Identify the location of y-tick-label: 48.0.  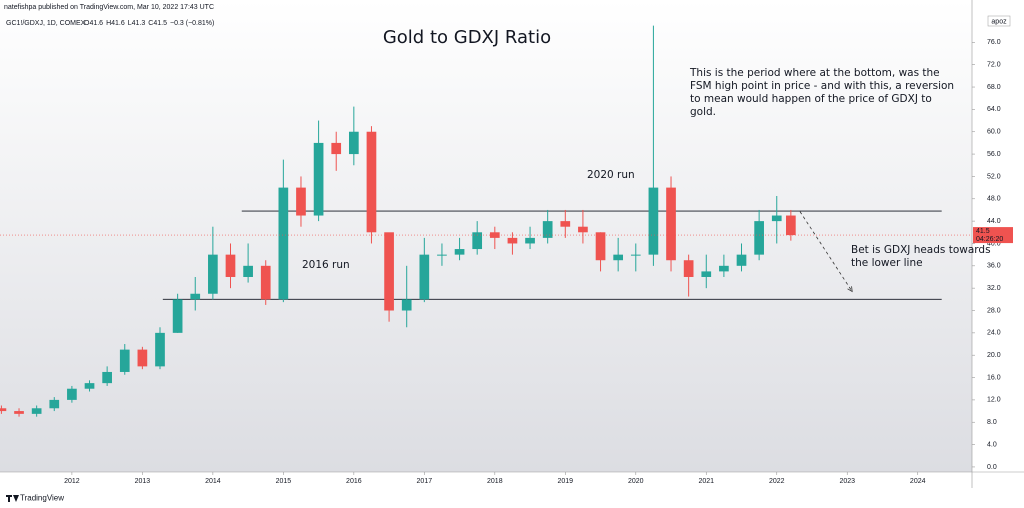
(994, 199).